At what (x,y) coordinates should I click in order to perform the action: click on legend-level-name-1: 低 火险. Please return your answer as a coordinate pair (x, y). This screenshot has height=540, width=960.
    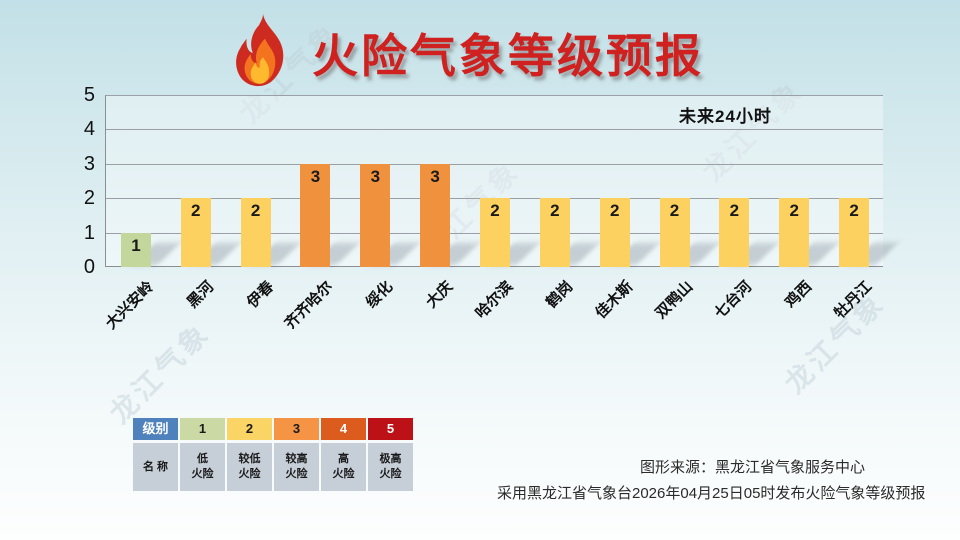
    Looking at the image, I should click on (202, 467).